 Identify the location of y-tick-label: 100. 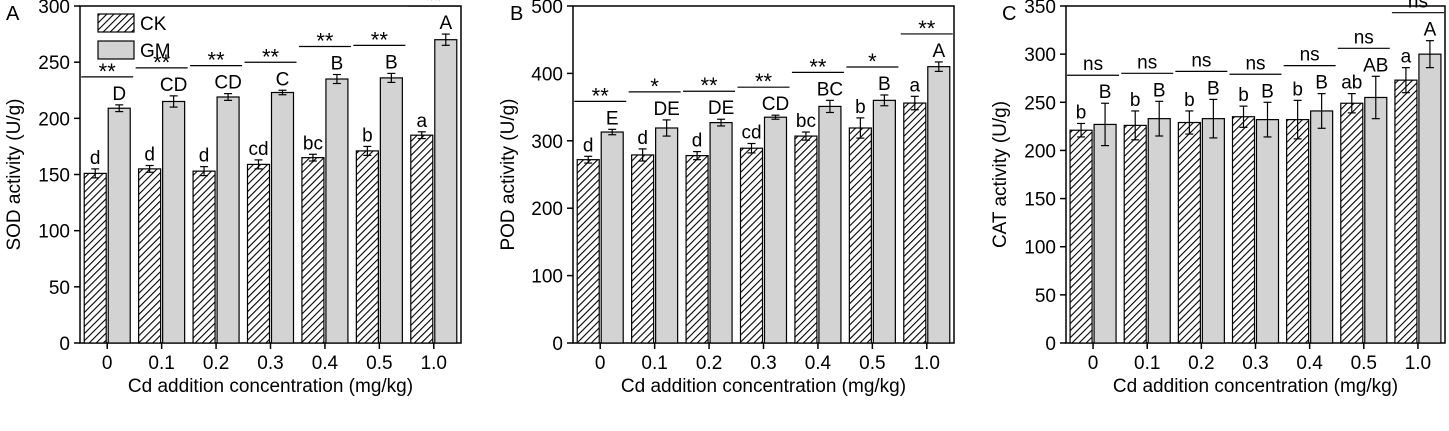
(1040, 248).